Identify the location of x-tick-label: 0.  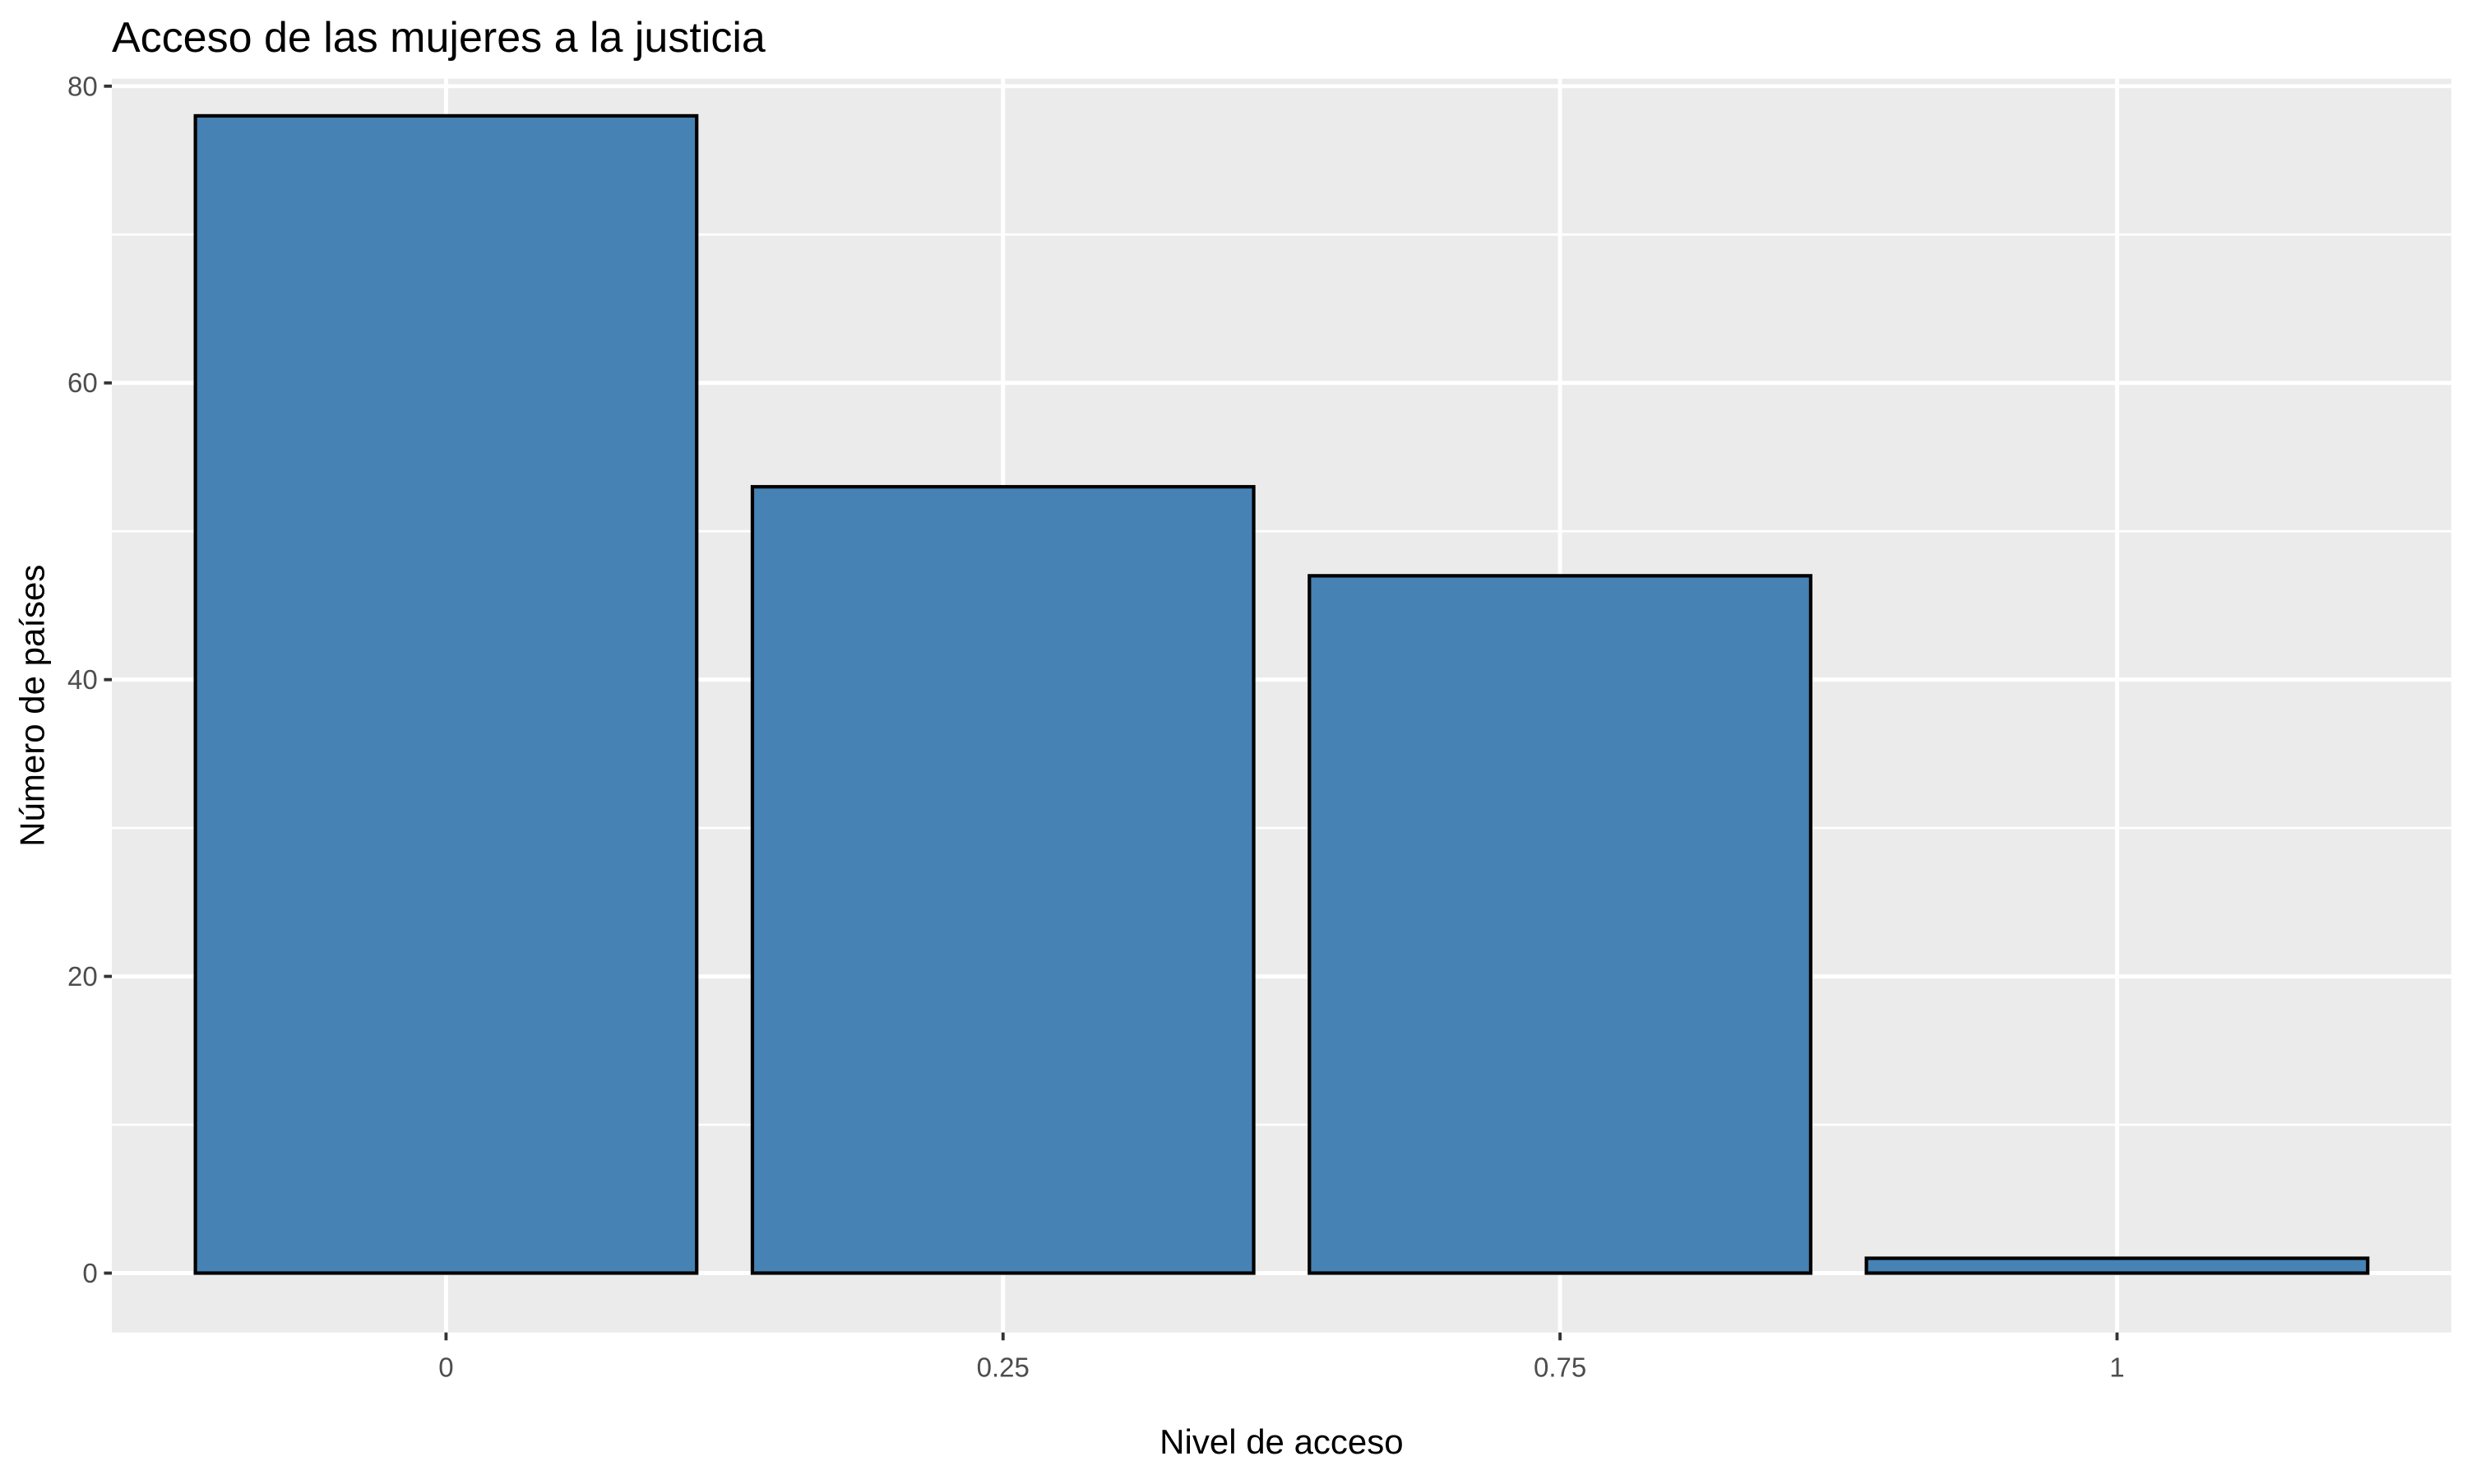
(445, 1367).